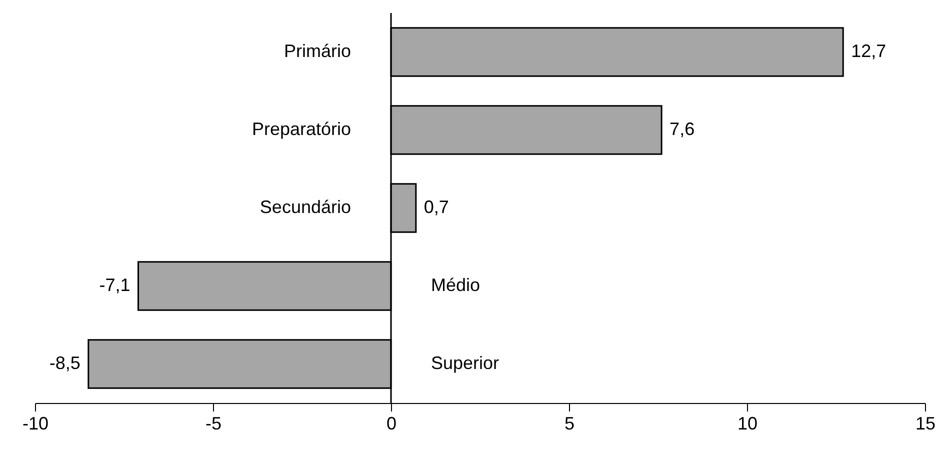 This screenshot has height=454, width=947. What do you see at coordinates (436, 207) in the screenshot?
I see `data-label: 0,7` at bounding box center [436, 207].